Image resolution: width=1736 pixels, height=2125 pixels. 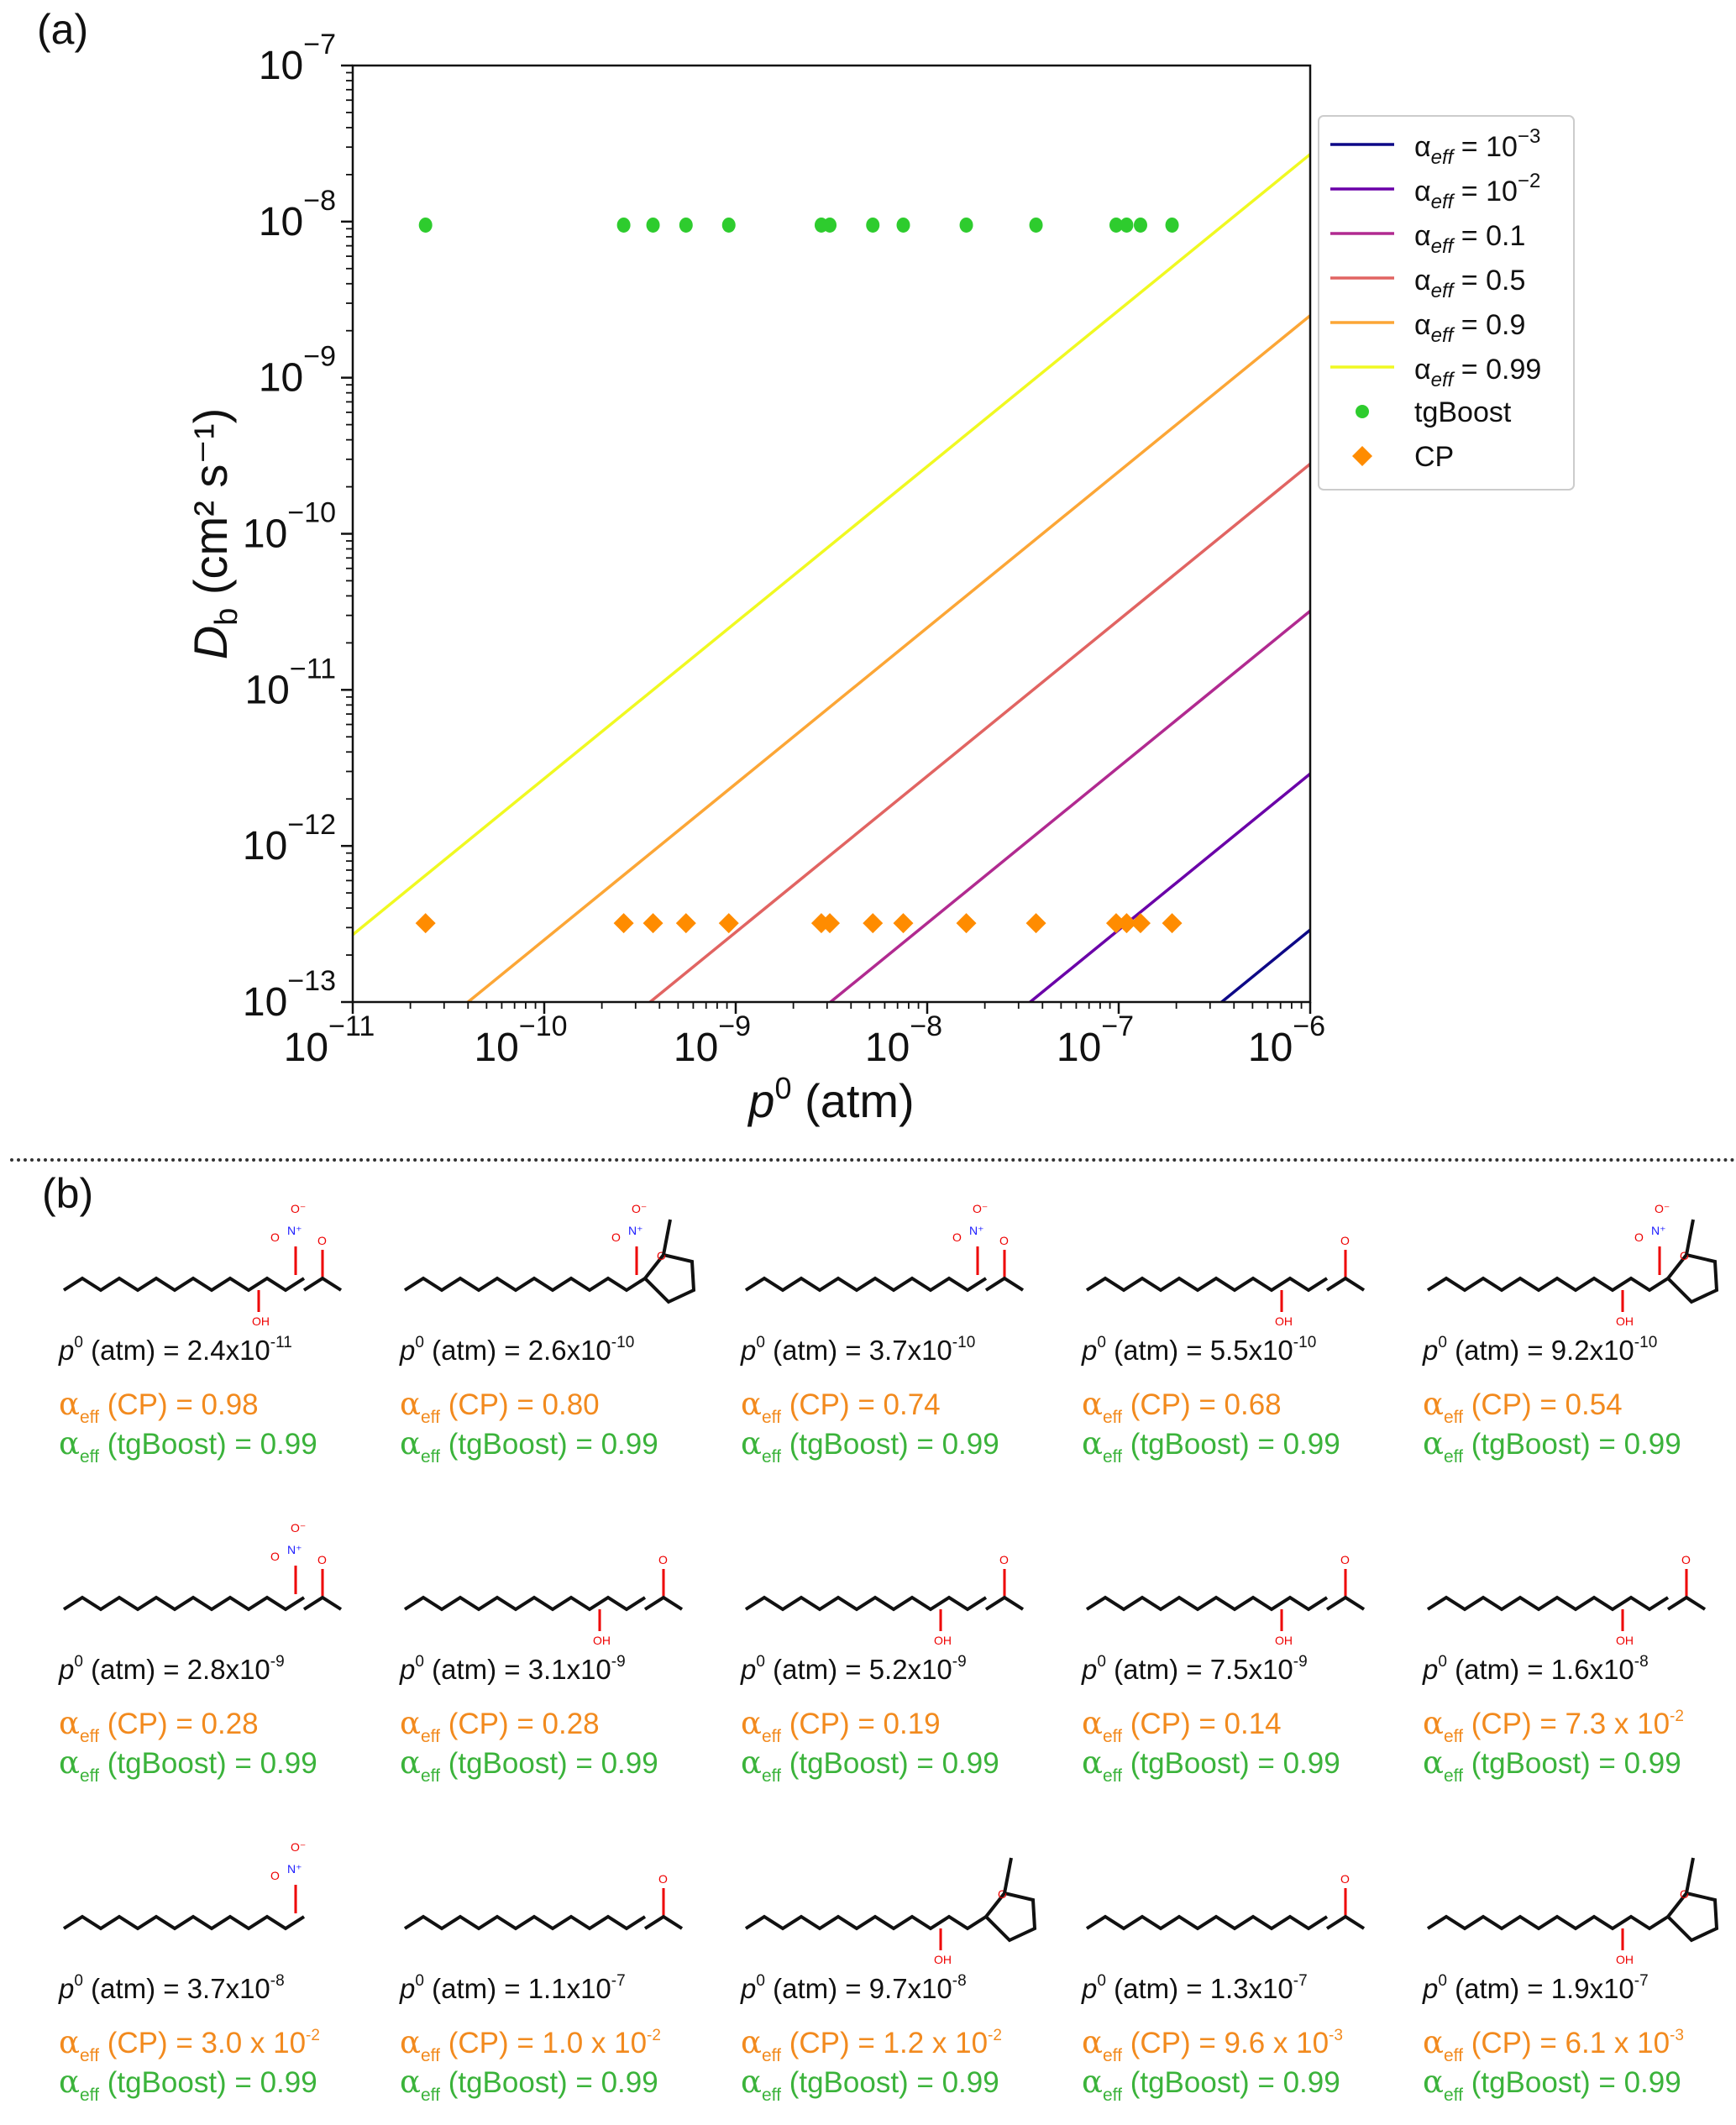 I want to click on x-axis-label: p0 (atm), so click(x=830, y=1099).